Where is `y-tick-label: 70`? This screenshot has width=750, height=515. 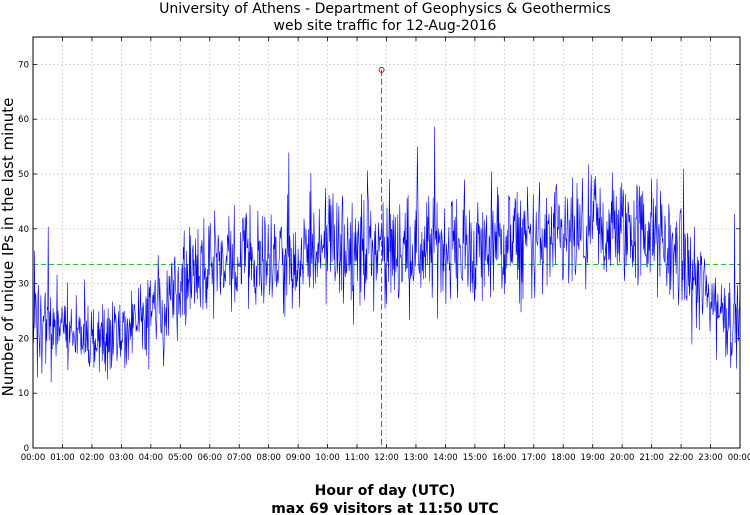
y-tick-label: 70 is located at coordinates (23, 65).